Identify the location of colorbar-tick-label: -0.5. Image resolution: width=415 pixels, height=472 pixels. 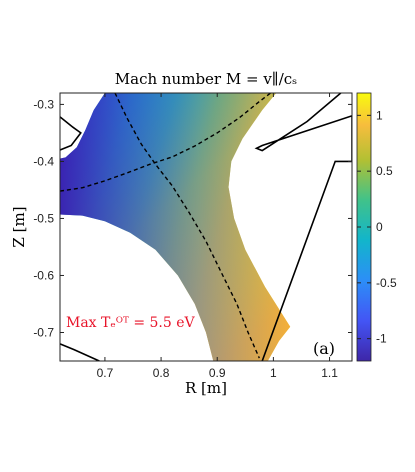
(386, 283).